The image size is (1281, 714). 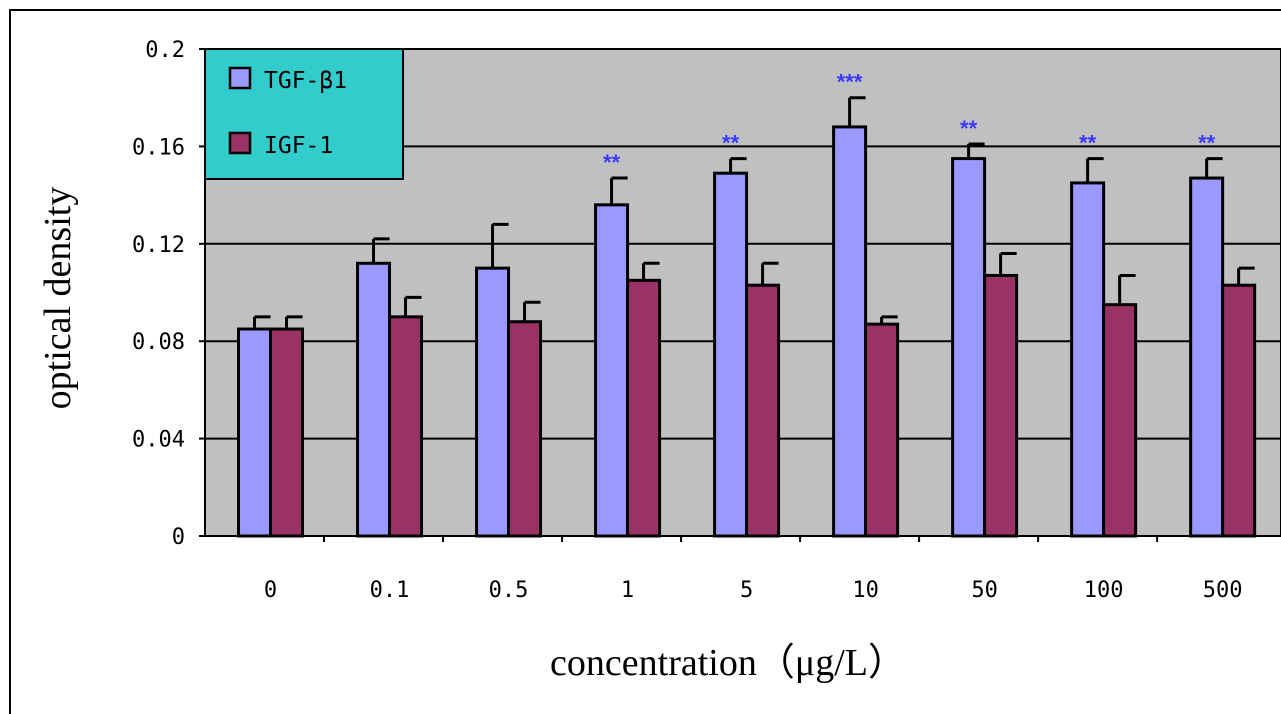 What do you see at coordinates (158, 147) in the screenshot?
I see `y-tick-label: 0.16` at bounding box center [158, 147].